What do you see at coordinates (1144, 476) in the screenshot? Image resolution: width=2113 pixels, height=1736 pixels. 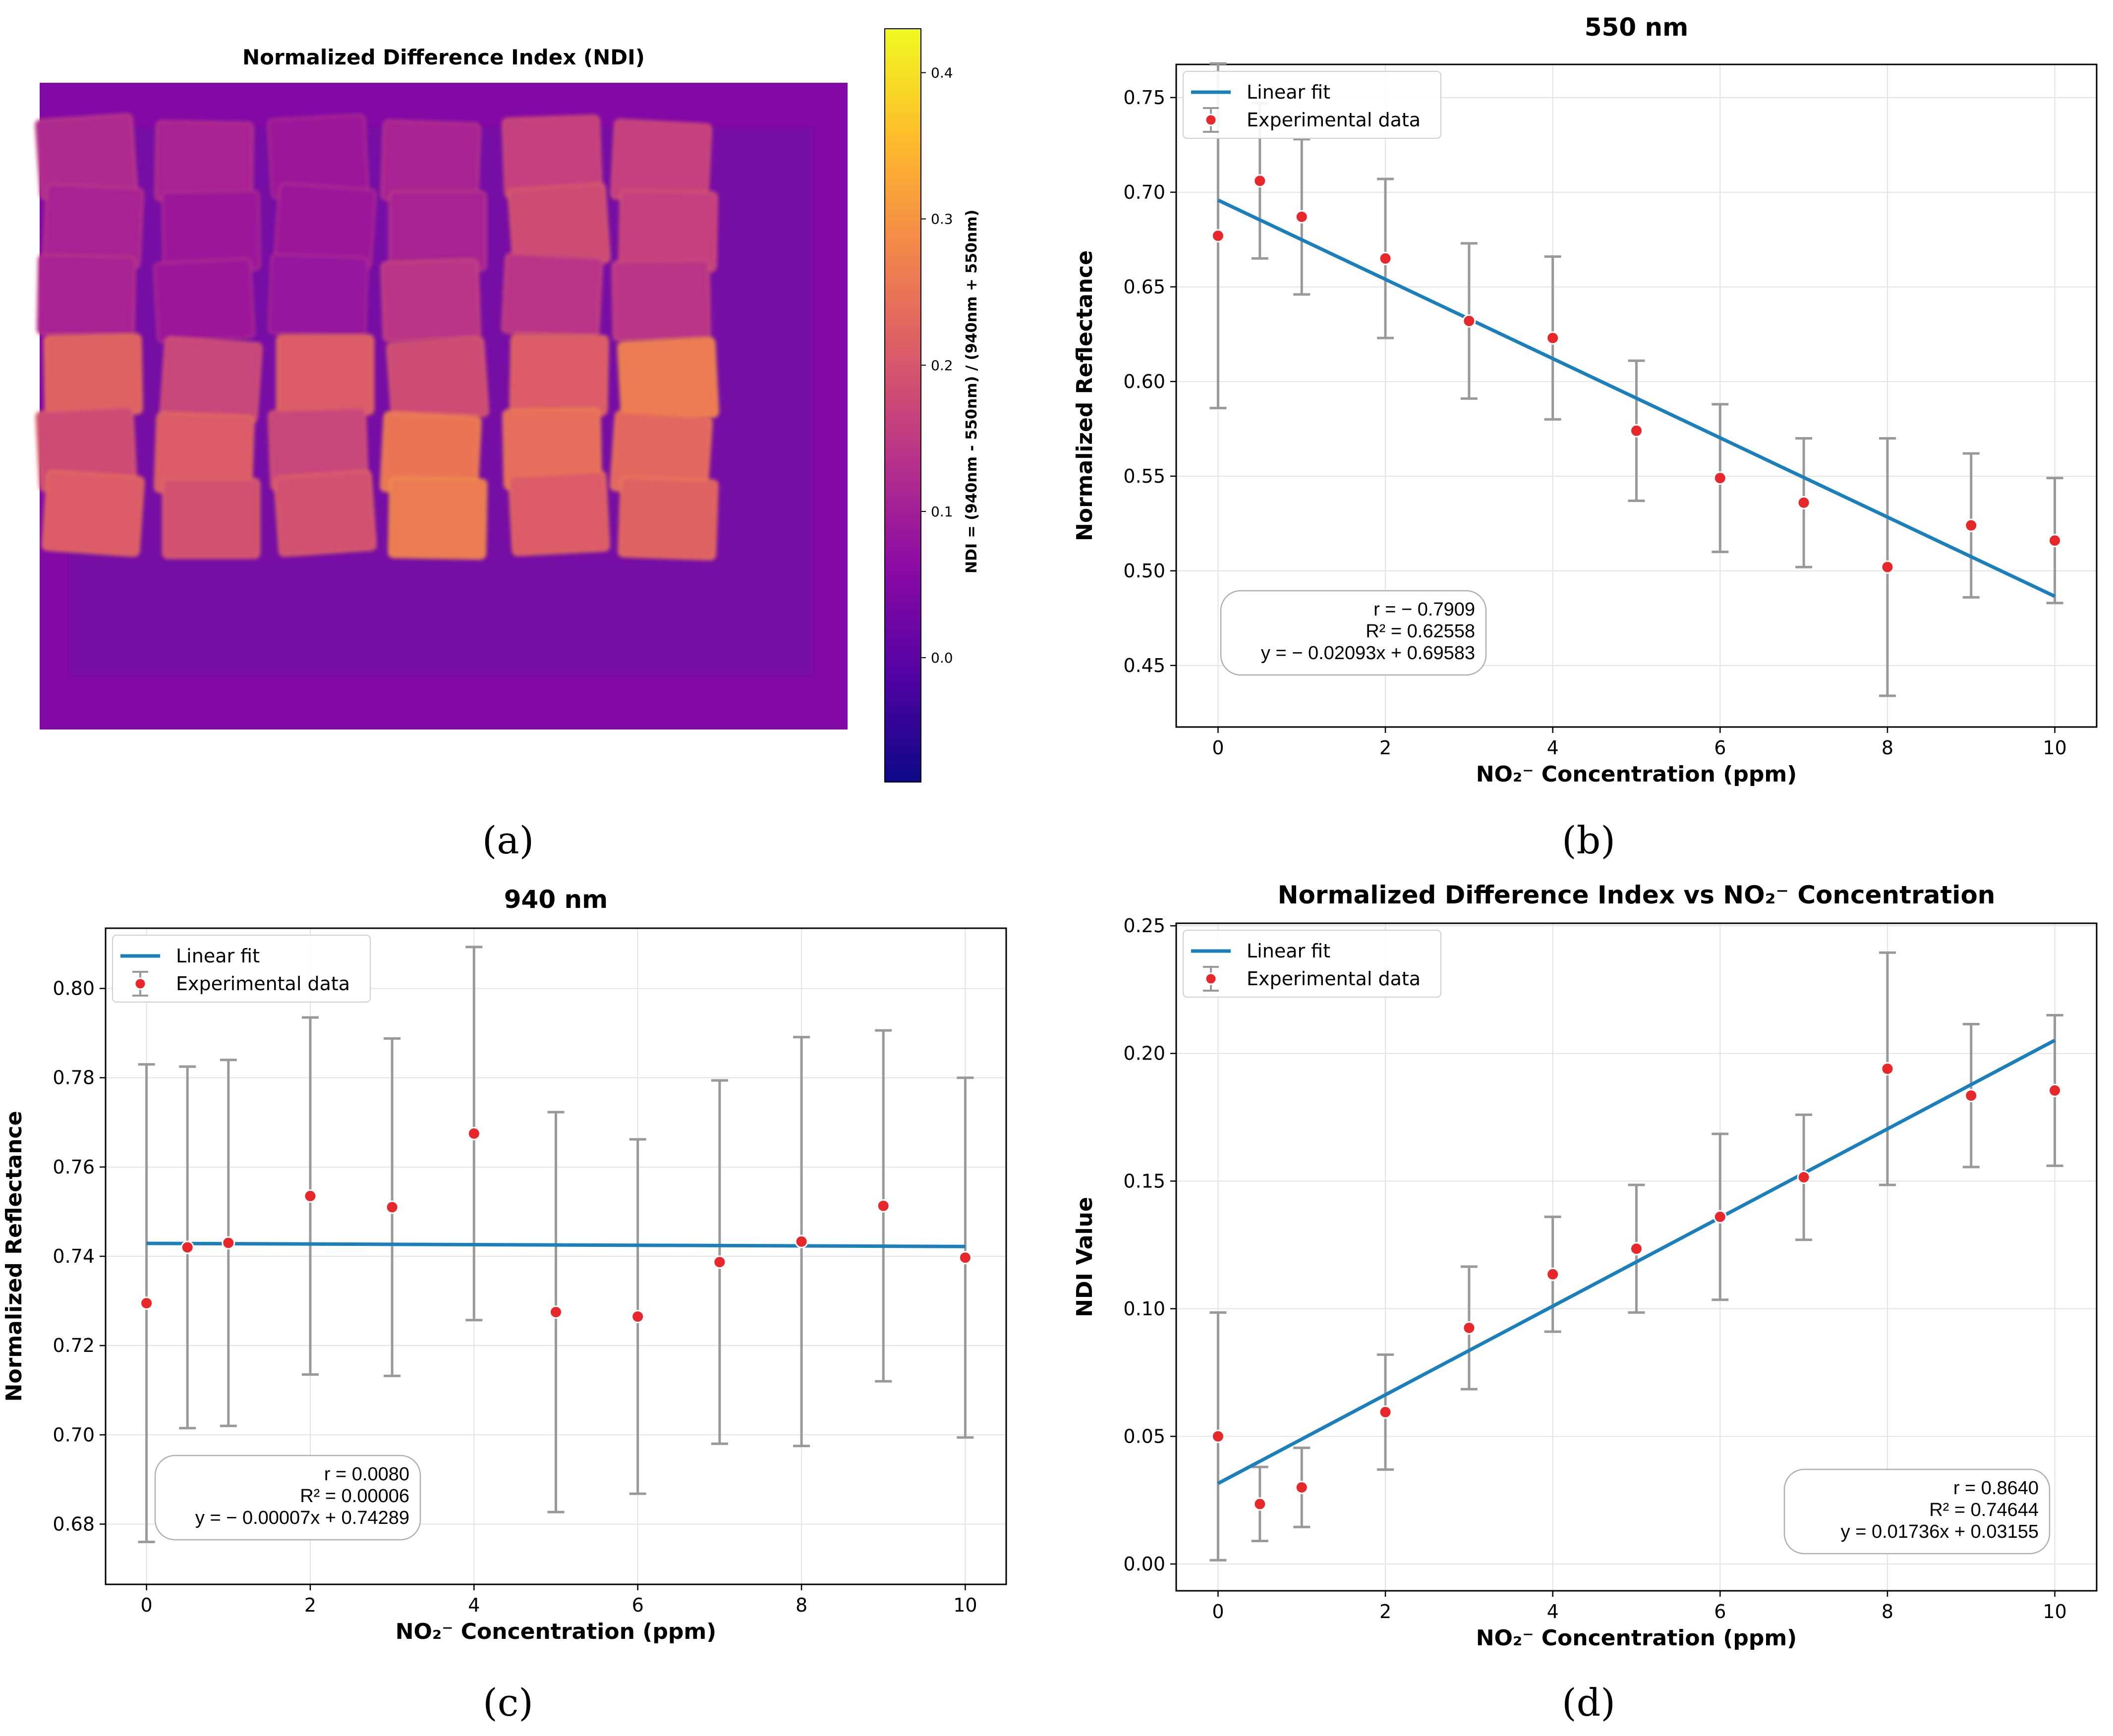 I see `y-tick-label: 0.55` at bounding box center [1144, 476].